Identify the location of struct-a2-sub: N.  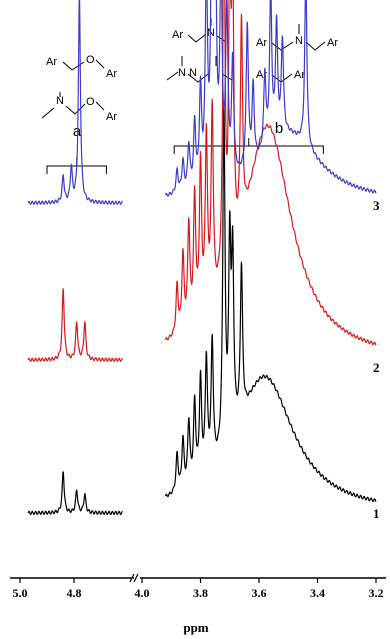
(60, 101).